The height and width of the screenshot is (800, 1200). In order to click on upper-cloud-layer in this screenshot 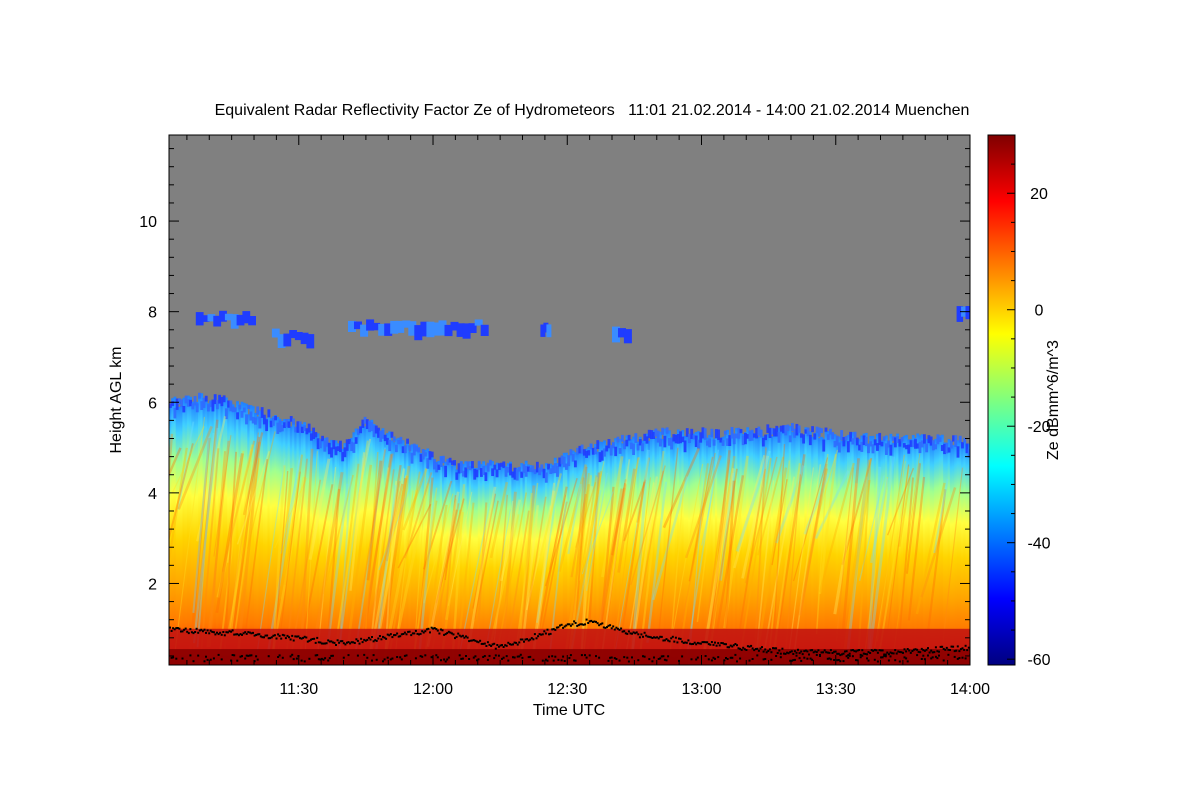, I will do `click(582, 327)`.